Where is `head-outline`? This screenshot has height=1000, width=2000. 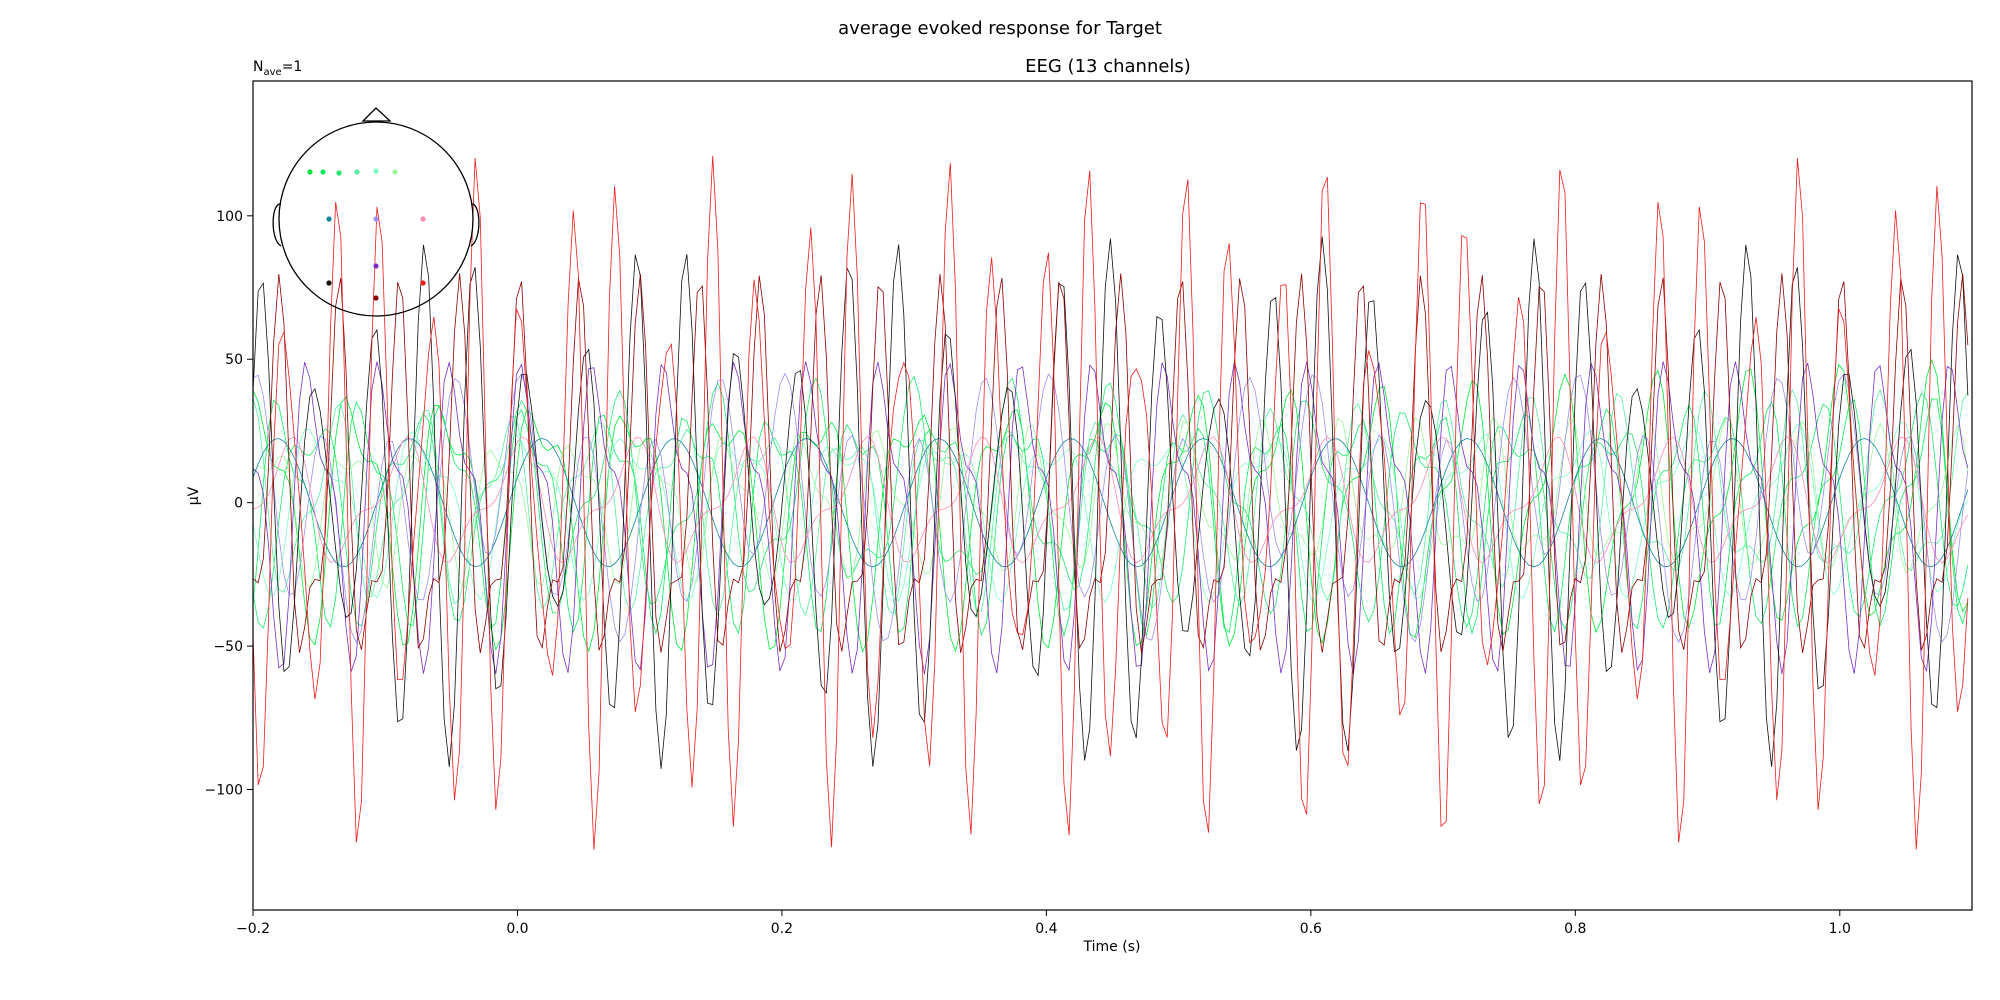
head-outline is located at coordinates (376, 219).